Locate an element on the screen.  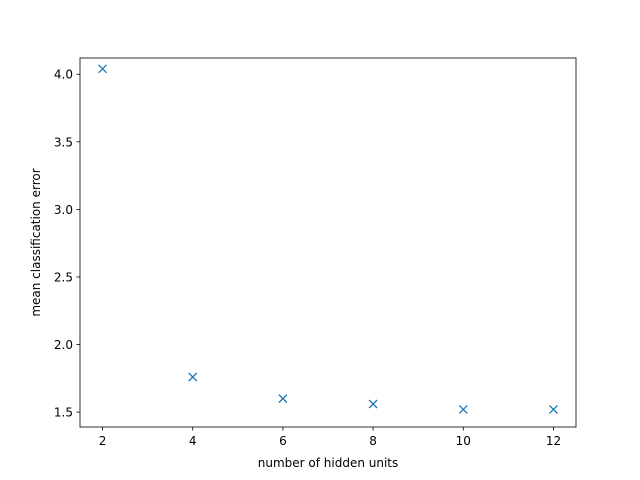
x-tick-label: 8 is located at coordinates (373, 441).